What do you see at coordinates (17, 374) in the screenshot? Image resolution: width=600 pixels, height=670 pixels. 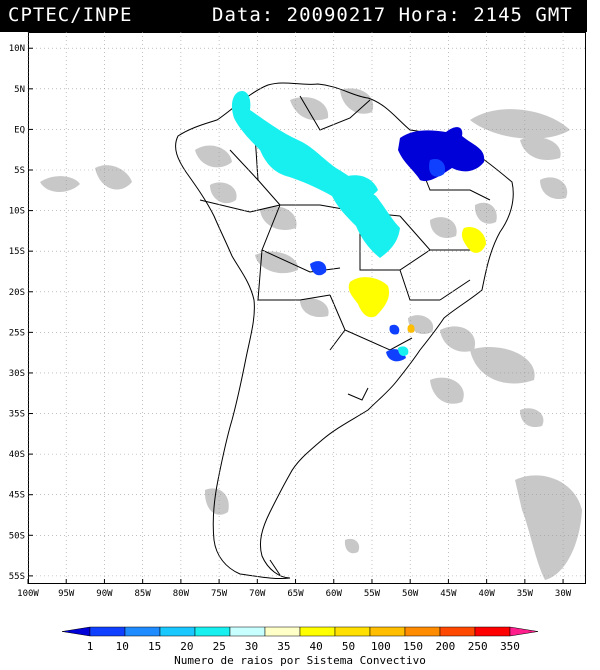 I see `latitude-label: 30S` at bounding box center [17, 374].